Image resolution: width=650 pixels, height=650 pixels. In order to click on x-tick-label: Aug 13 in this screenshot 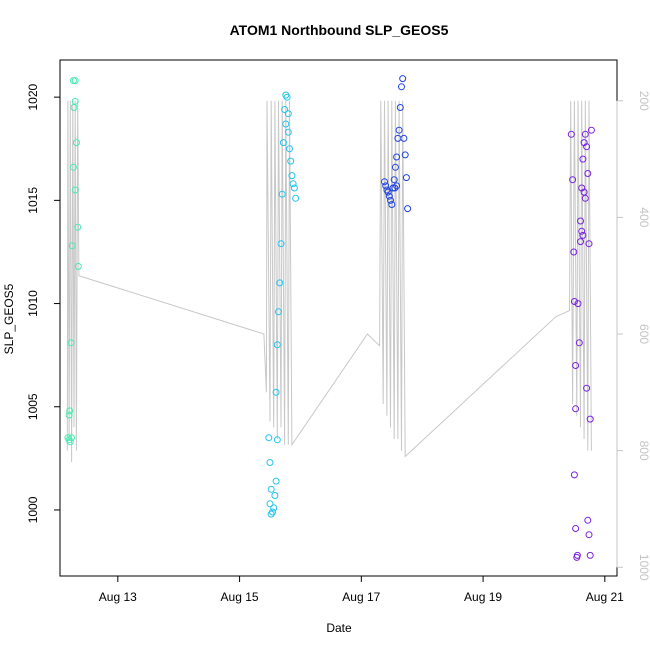, I will do `click(118, 597)`.